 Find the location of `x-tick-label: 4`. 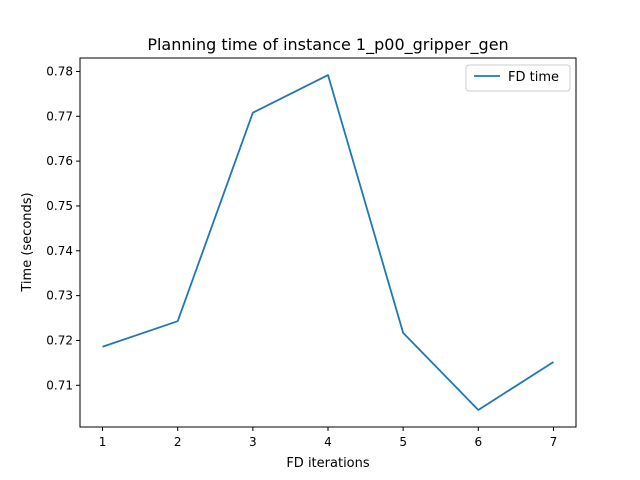

x-tick-label: 4 is located at coordinates (328, 442).